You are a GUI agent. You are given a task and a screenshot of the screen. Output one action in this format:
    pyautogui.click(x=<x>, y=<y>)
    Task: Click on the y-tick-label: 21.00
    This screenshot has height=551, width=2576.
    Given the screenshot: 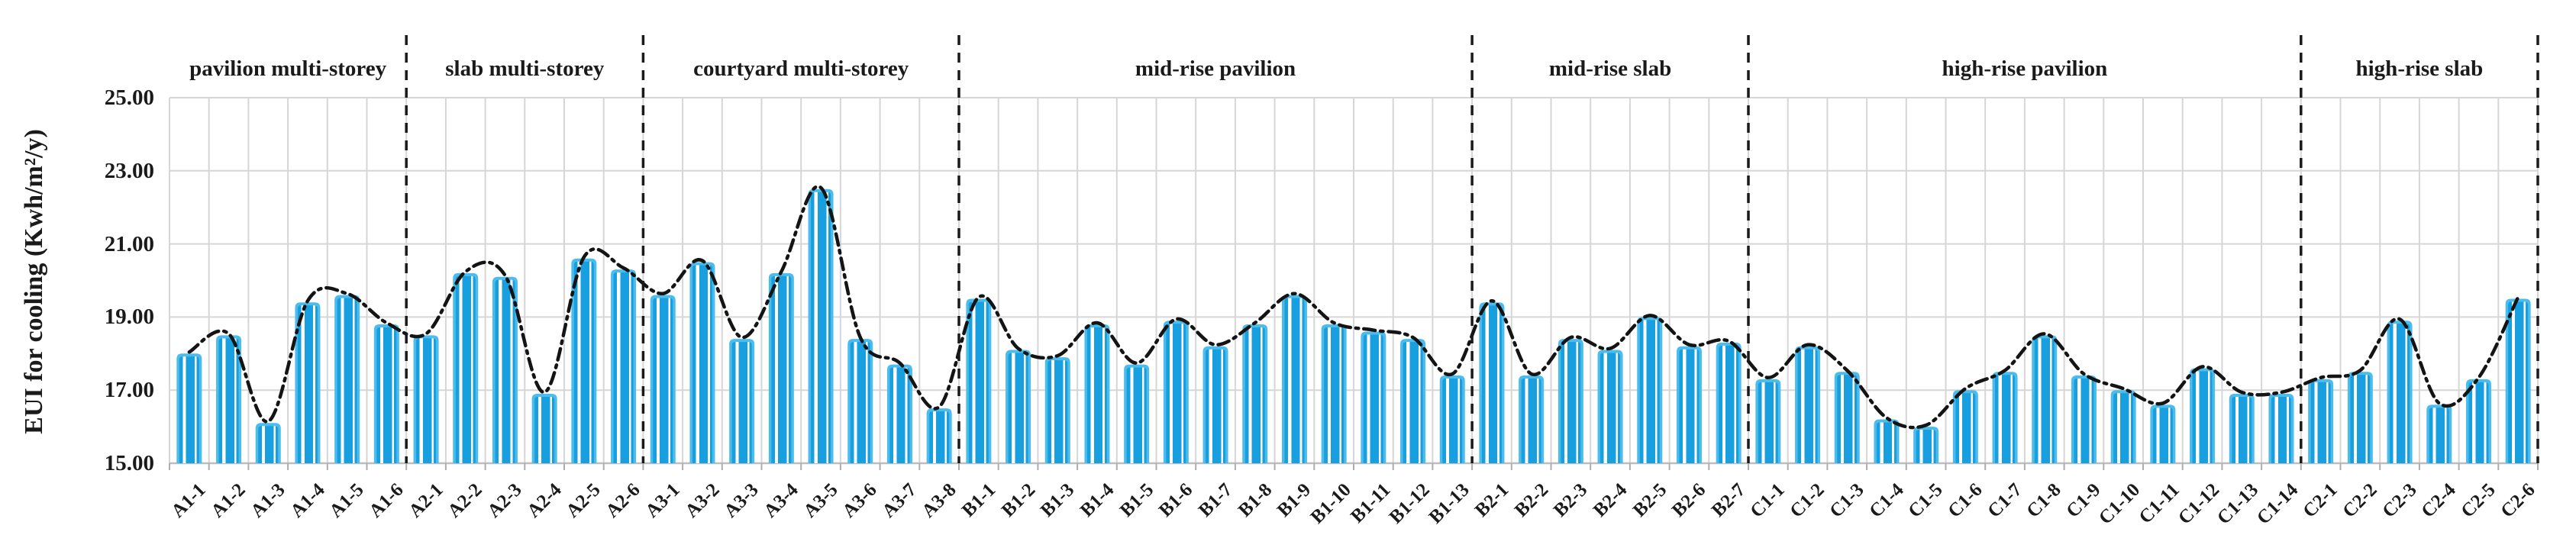 What is the action you would take?
    pyautogui.click(x=129, y=244)
    